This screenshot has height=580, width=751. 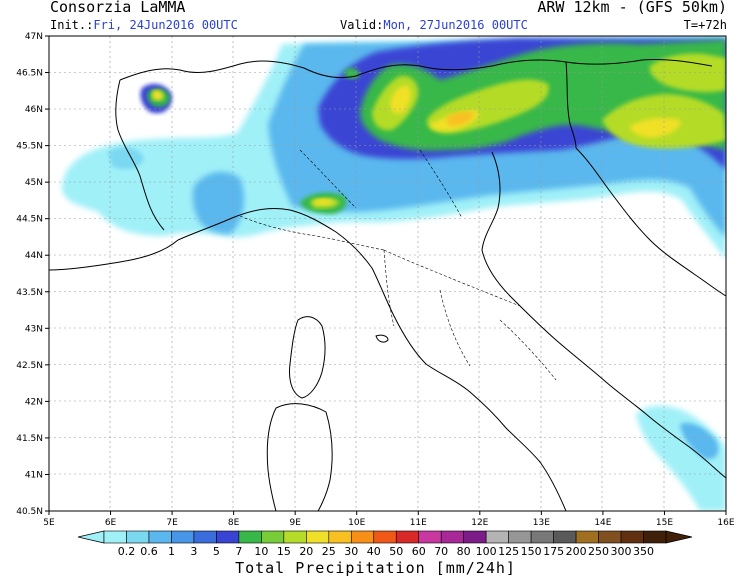 What do you see at coordinates (193, 551) in the screenshot?
I see `colorbar-label: 3` at bounding box center [193, 551].